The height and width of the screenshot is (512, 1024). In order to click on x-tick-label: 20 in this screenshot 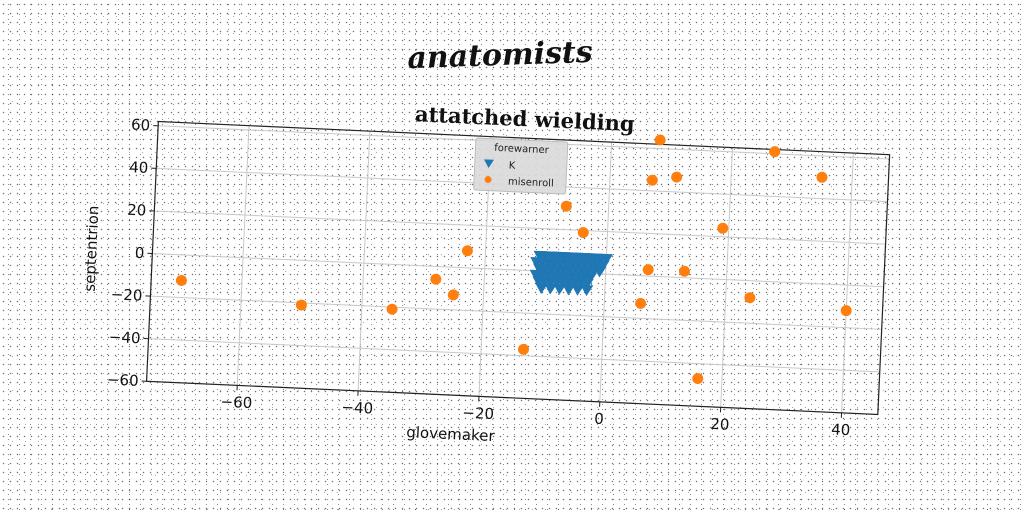, I will do `click(720, 424)`.